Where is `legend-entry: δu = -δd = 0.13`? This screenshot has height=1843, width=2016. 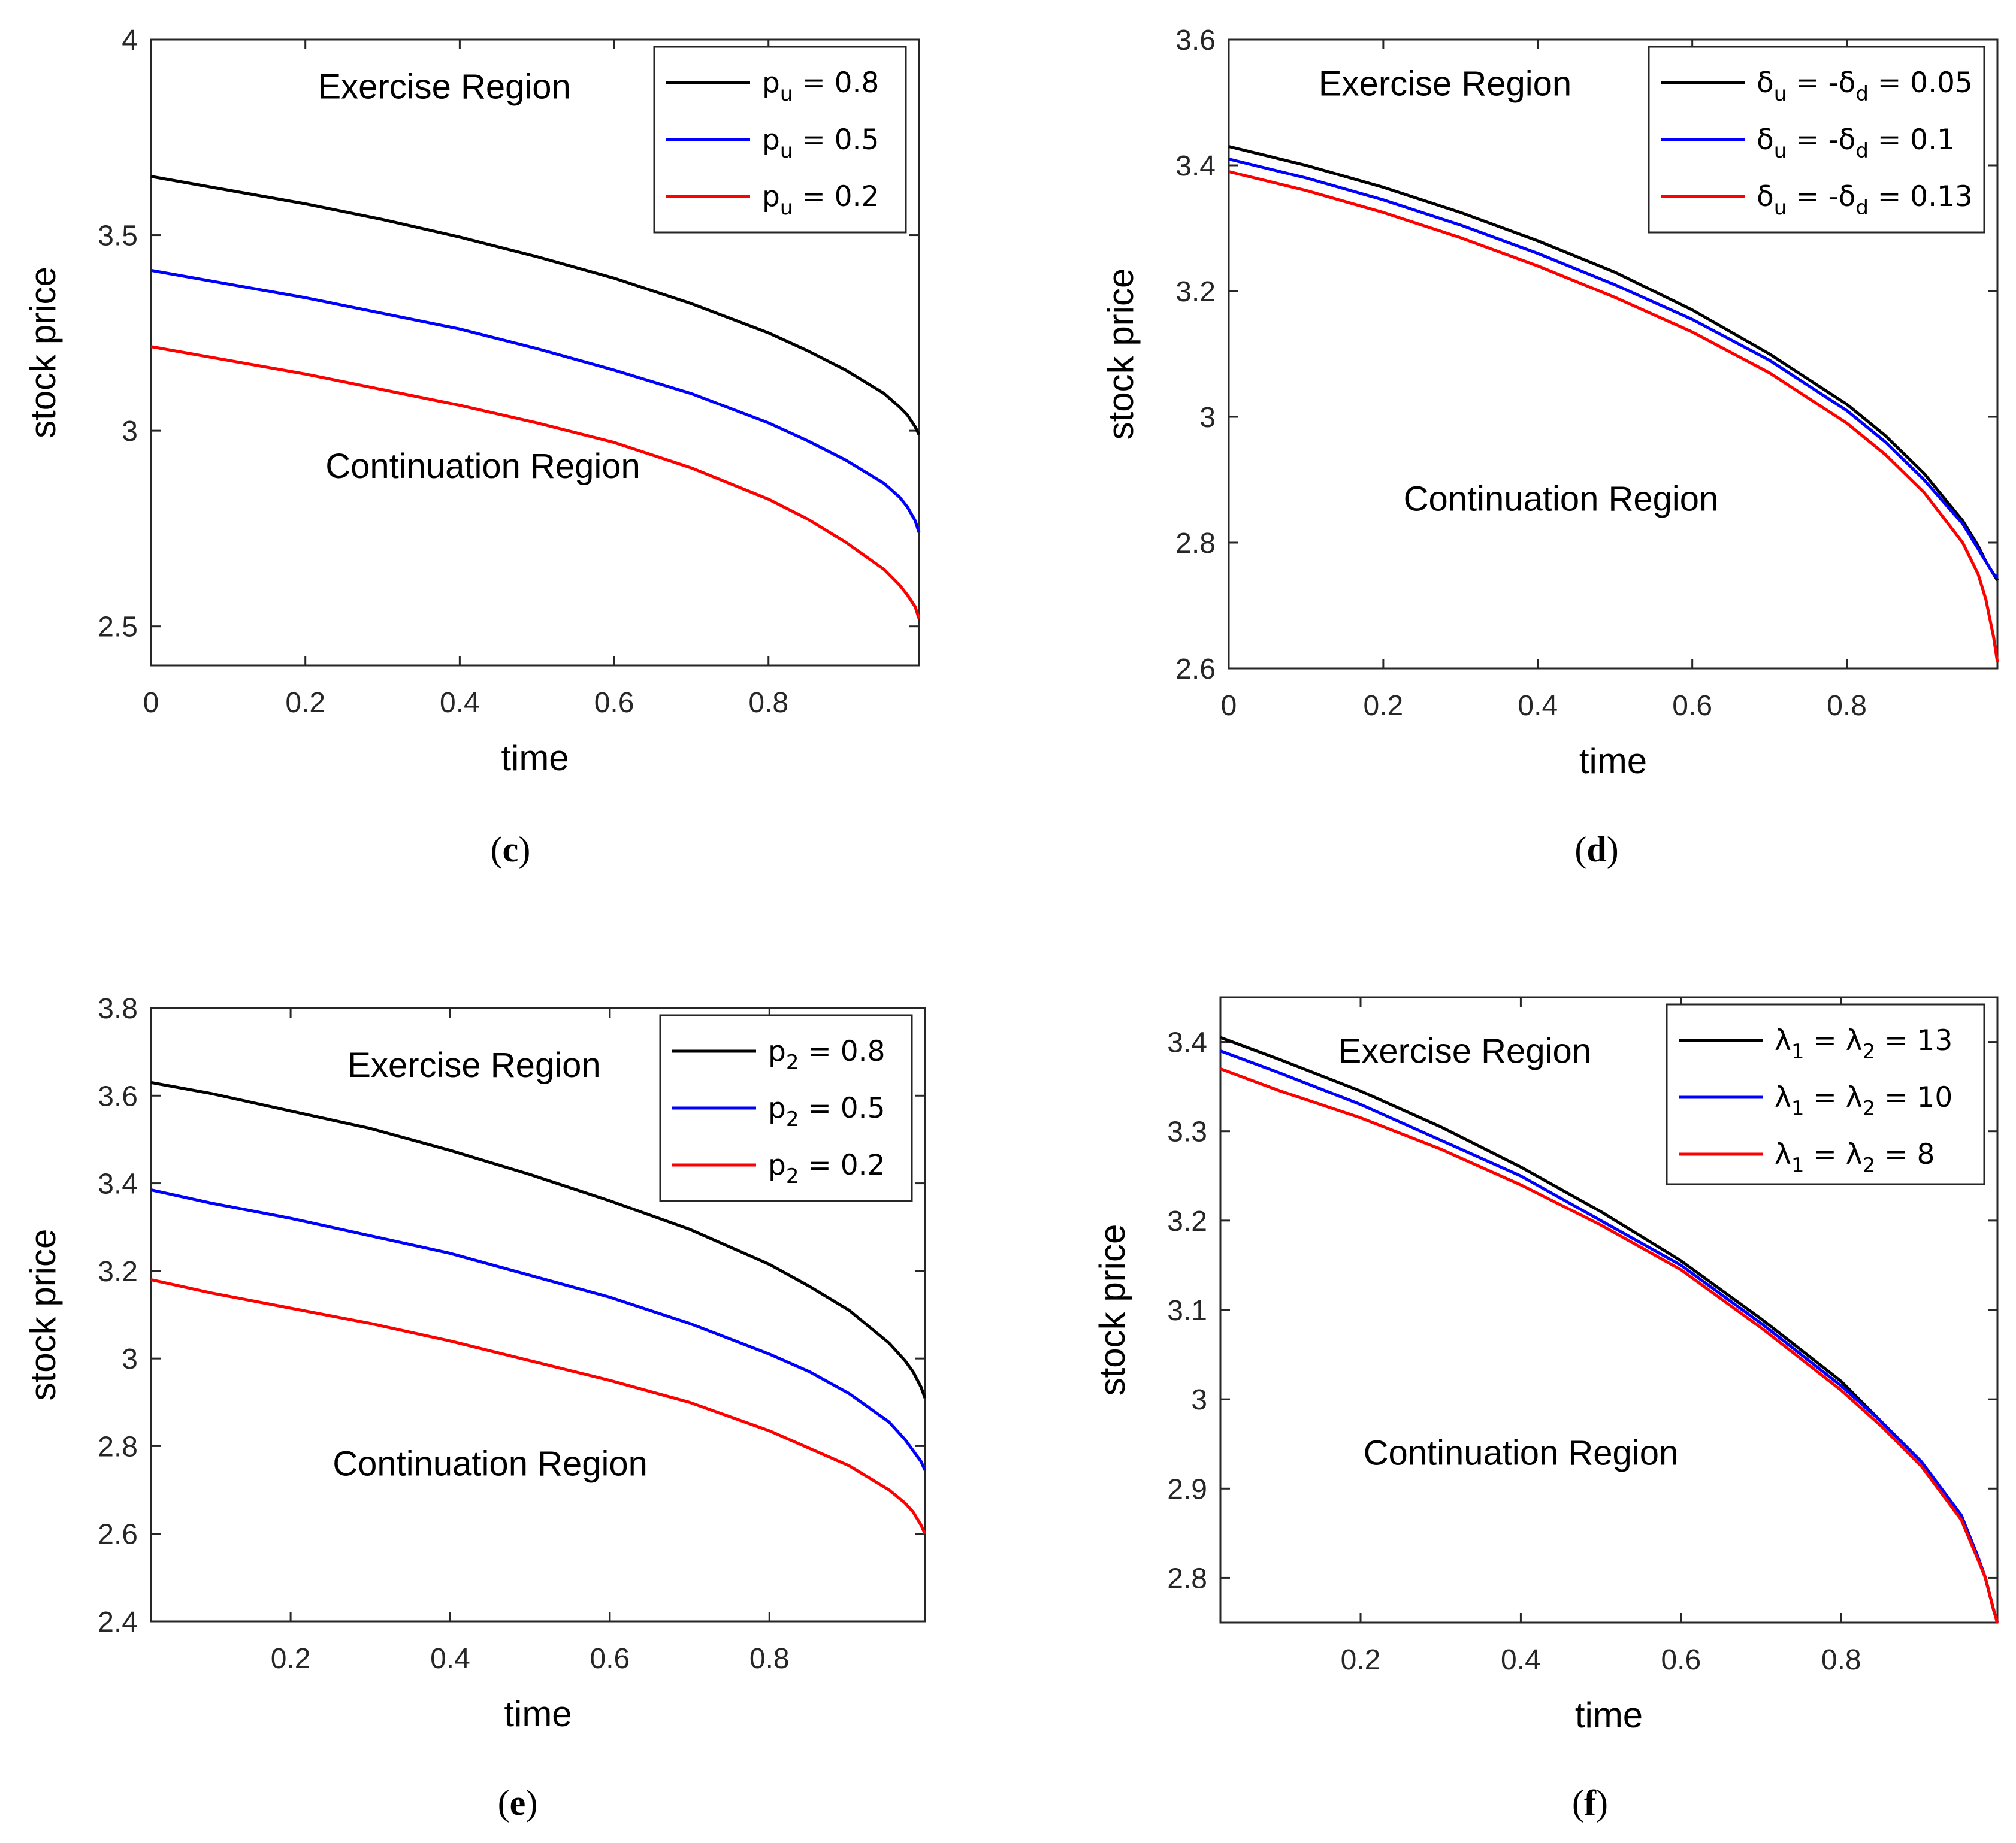
legend-entry: δu = -δd = 0.13 is located at coordinates (1865, 200).